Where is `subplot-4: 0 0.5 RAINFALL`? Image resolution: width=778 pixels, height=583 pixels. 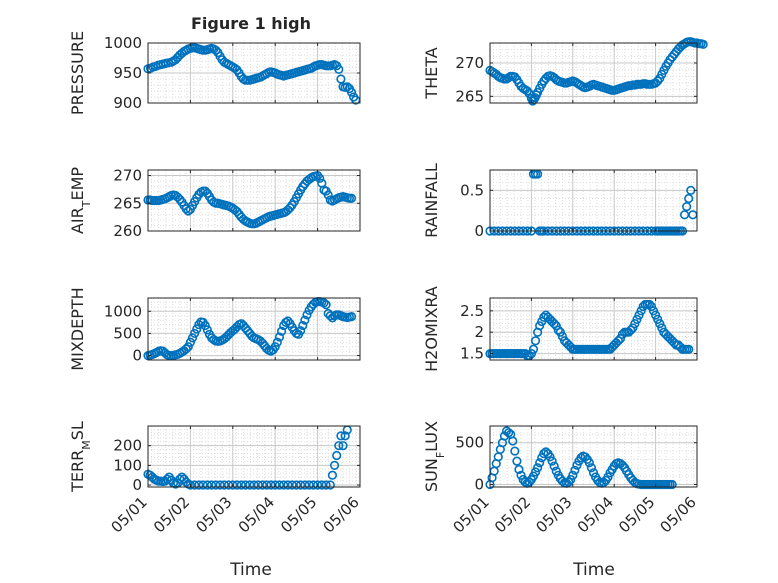 subplot-4: 0 0.5 RAINFALL is located at coordinates (560, 201).